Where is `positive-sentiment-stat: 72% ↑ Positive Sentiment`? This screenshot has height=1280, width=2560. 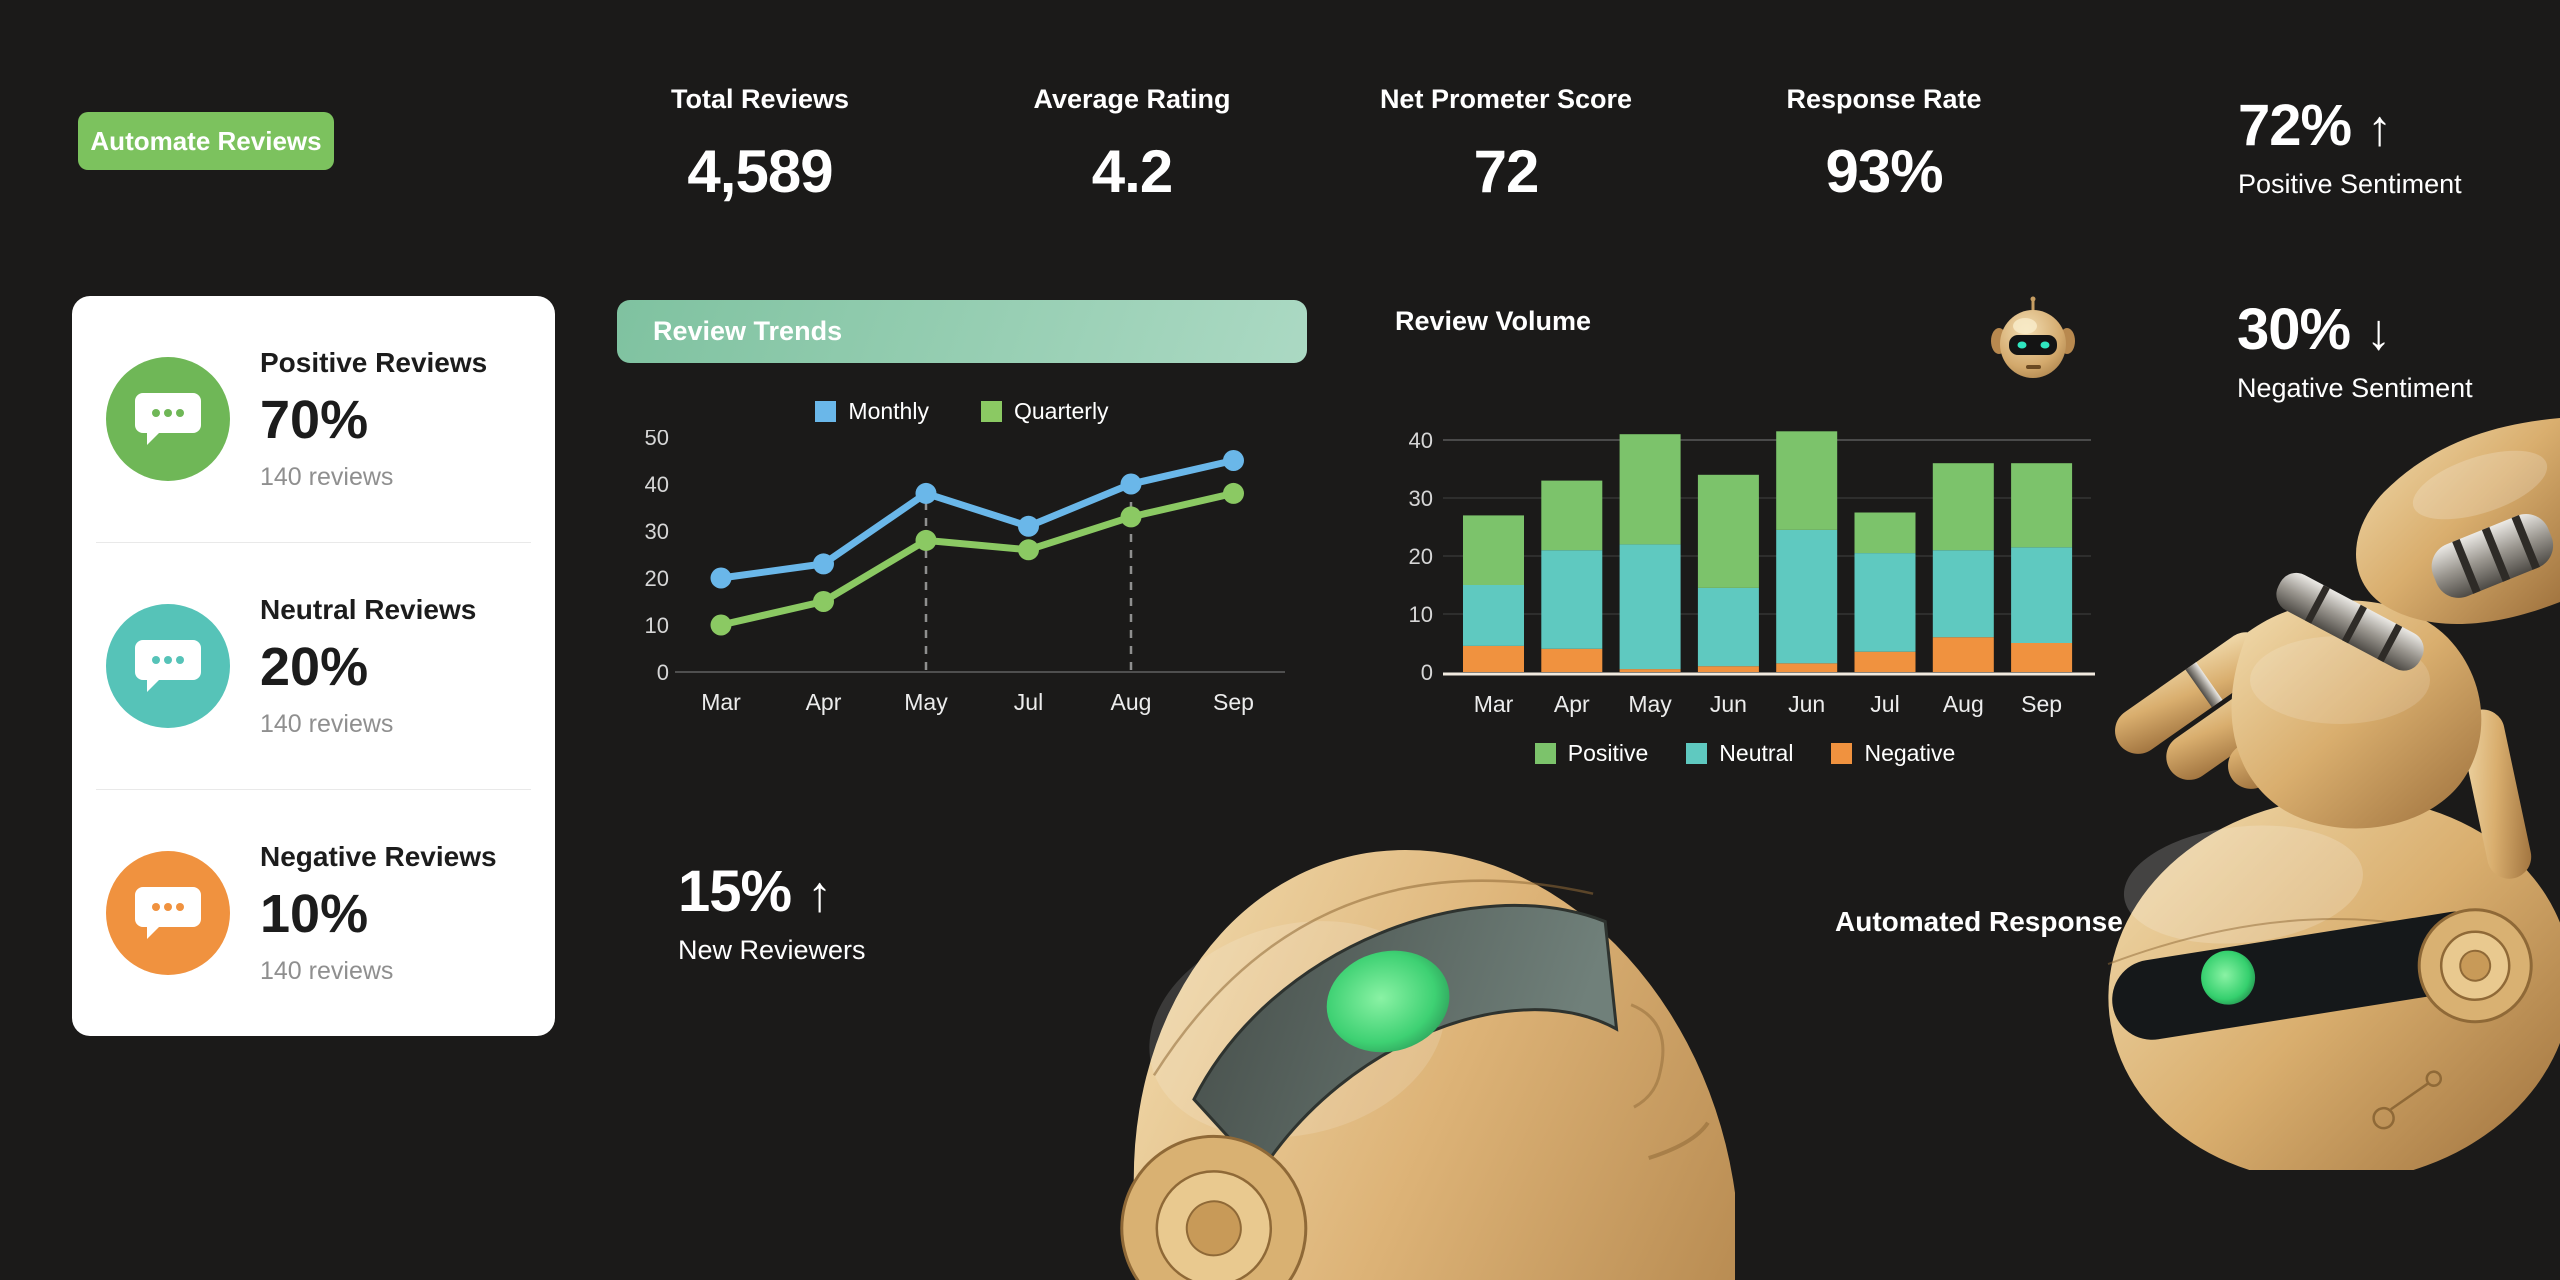 positive-sentiment-stat: 72% ↑ Positive Sentiment is located at coordinates (2350, 146).